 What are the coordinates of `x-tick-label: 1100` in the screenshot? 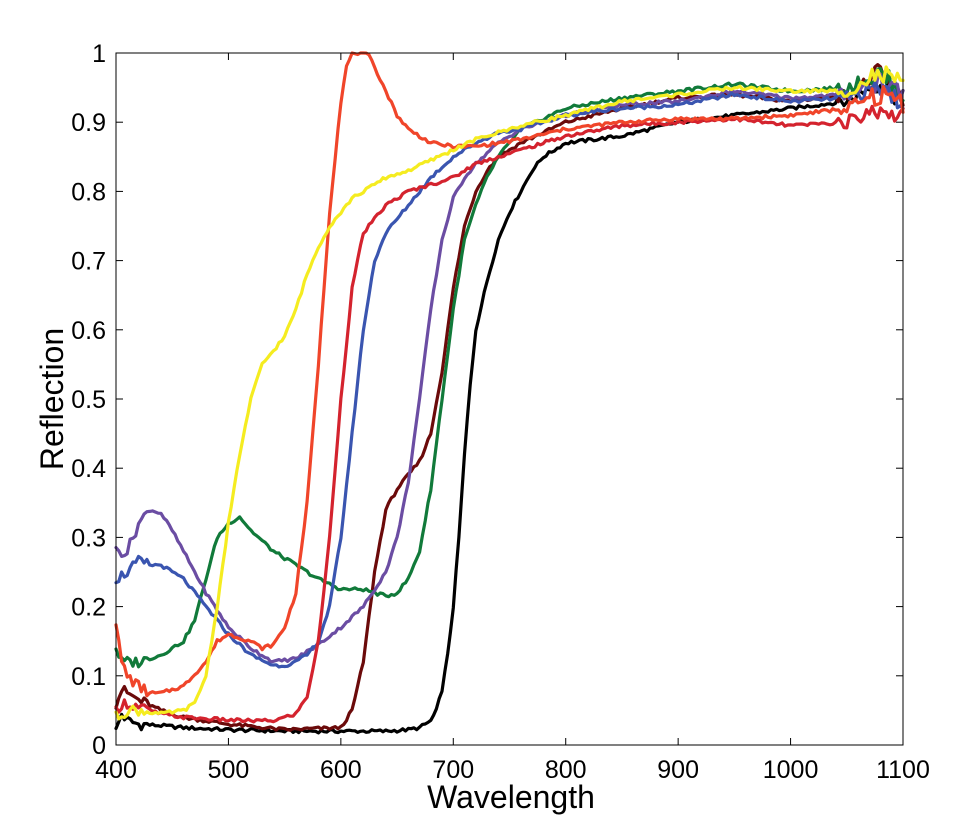 It's located at (903, 770).